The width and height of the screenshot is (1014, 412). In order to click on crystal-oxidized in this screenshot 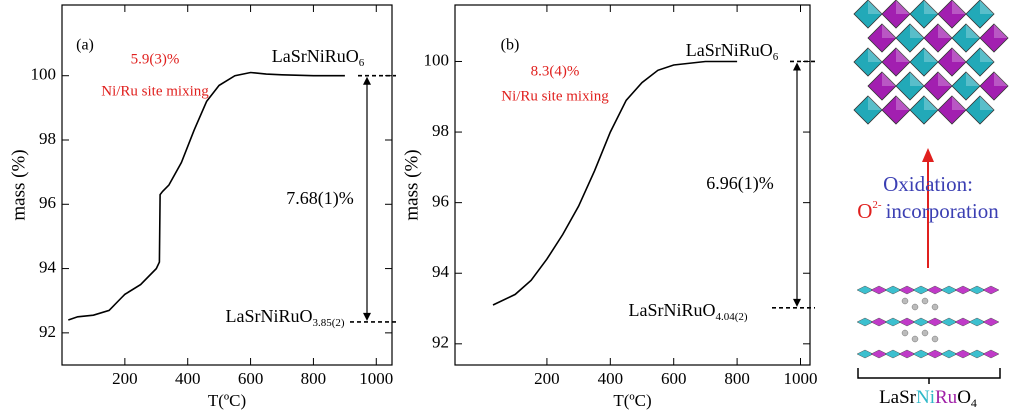, I will do `click(931, 62)`.